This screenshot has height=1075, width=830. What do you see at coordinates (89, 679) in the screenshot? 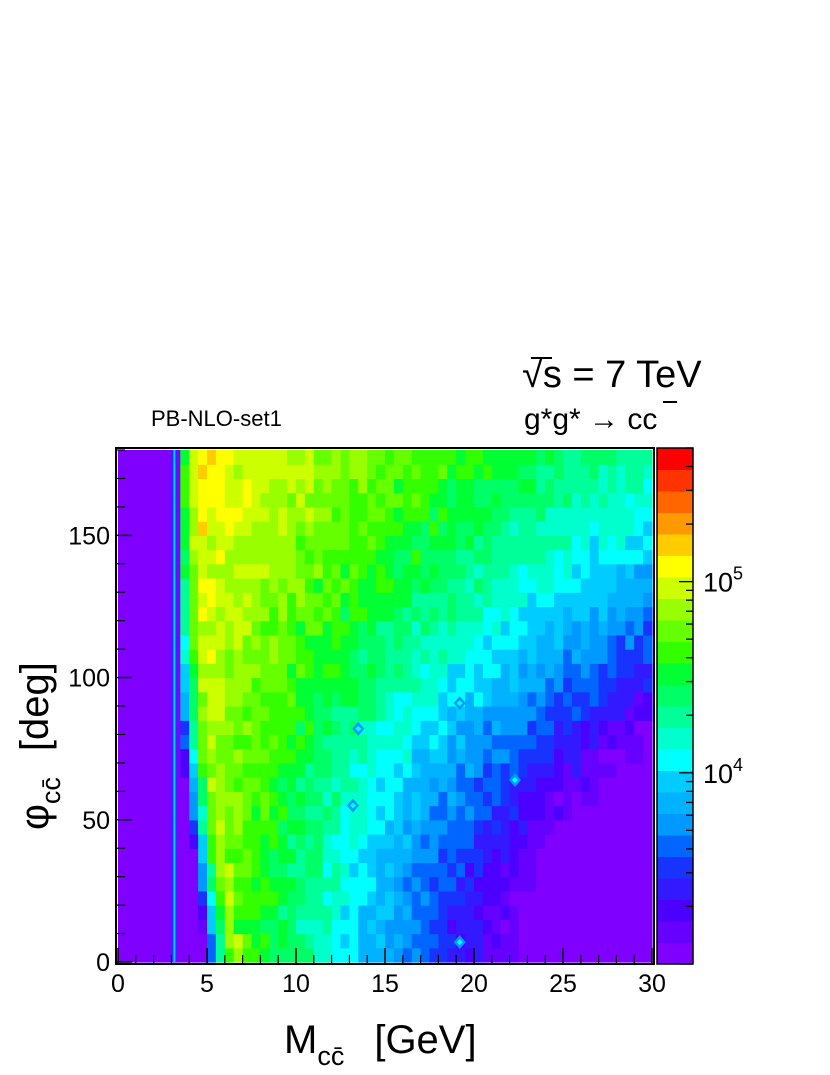
I see `y-tick-label: 100` at bounding box center [89, 679].